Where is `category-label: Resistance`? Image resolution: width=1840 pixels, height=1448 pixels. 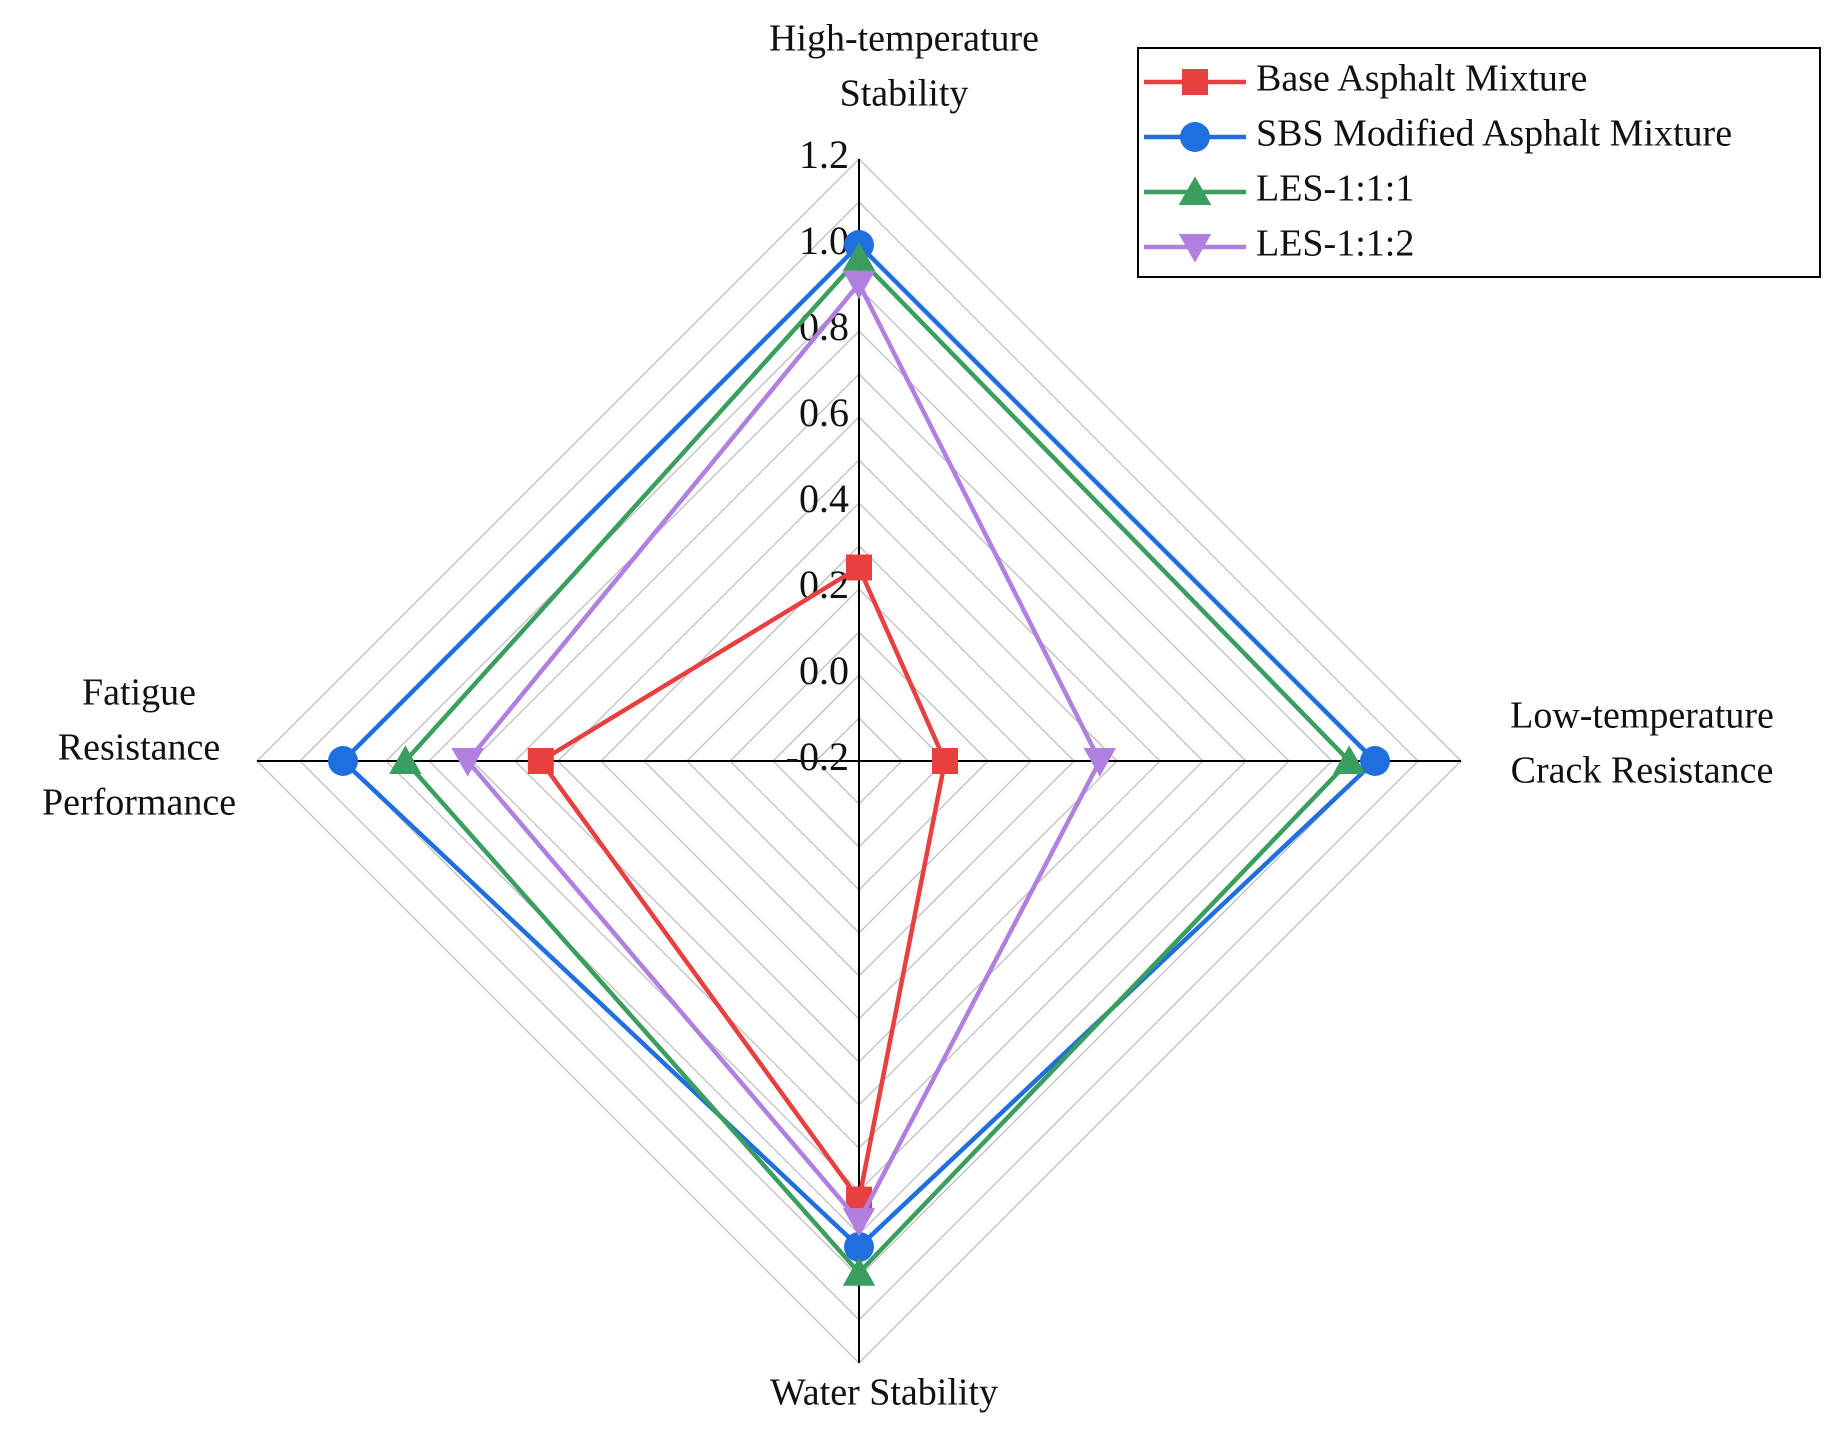
category-label: Resistance is located at coordinates (139, 748).